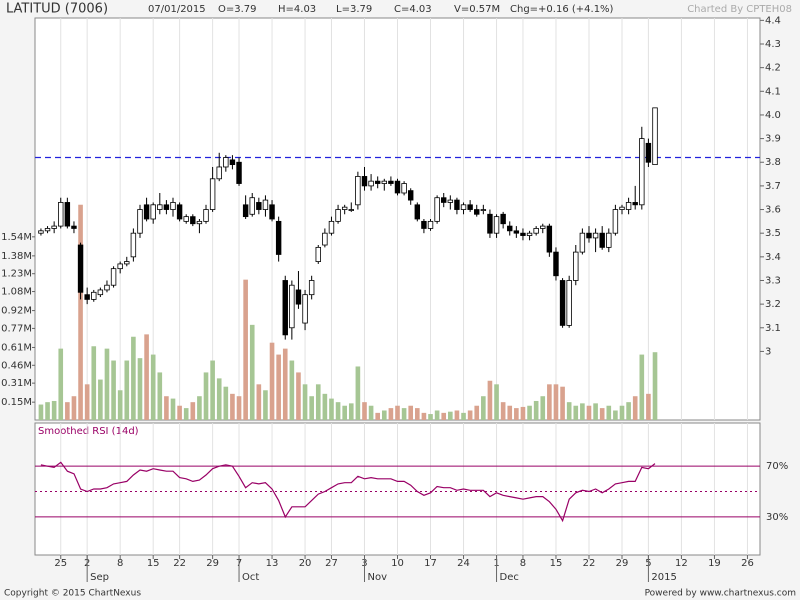  What do you see at coordinates (272, 563) in the screenshot?
I see `x-tick-label: 13` at bounding box center [272, 563].